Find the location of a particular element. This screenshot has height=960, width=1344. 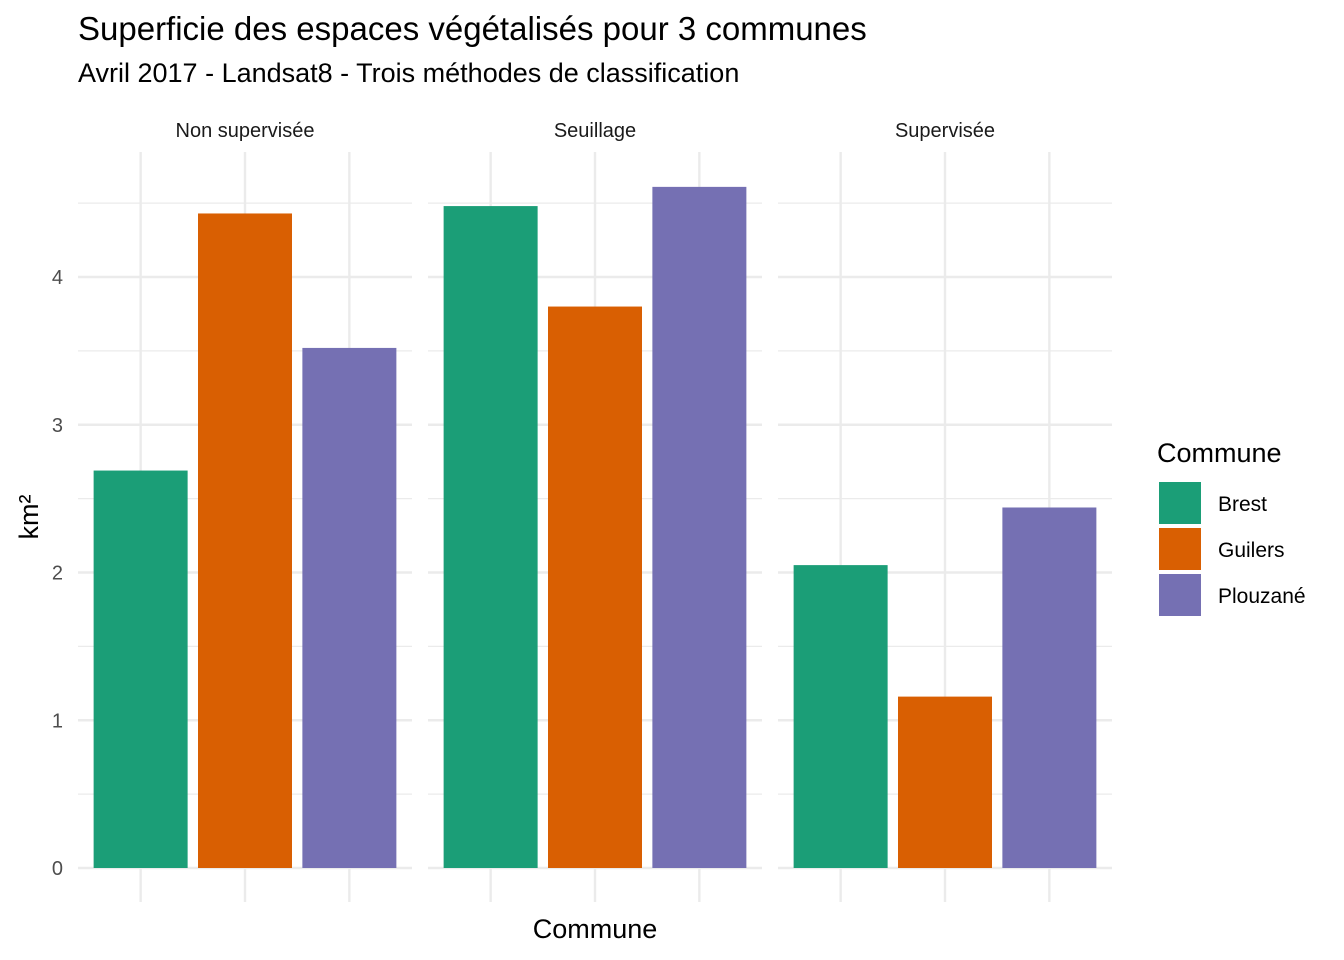

legend-label: Plouzané is located at coordinates (1262, 596).